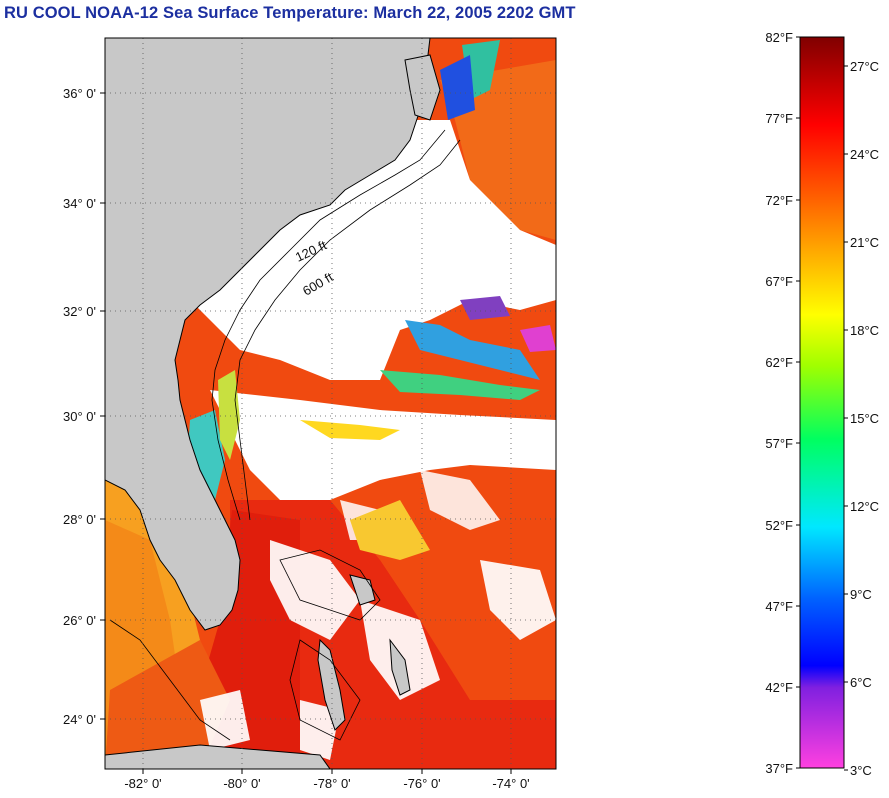 The width and height of the screenshot is (889, 798). I want to click on keys-red, so click(167, 704).